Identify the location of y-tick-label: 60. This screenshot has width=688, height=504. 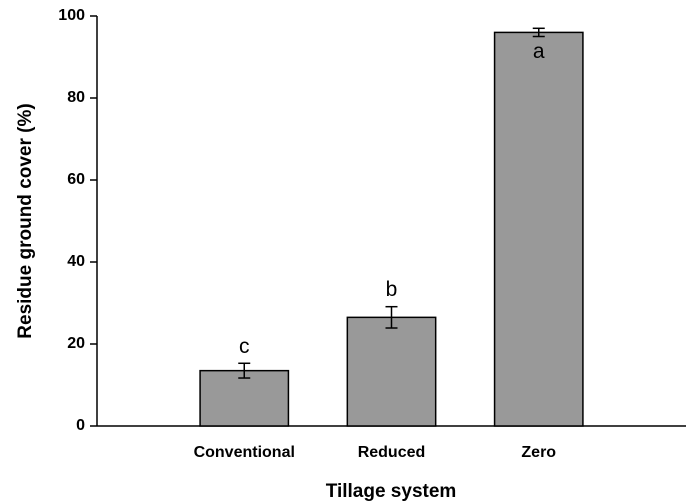
(76, 179).